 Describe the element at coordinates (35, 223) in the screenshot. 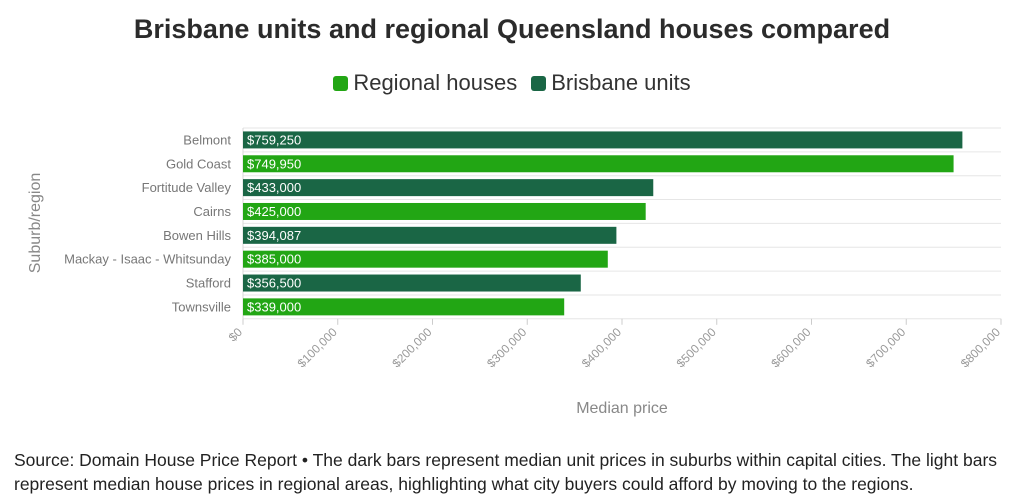

I see `y-axis-title: Suburb/region` at that location.